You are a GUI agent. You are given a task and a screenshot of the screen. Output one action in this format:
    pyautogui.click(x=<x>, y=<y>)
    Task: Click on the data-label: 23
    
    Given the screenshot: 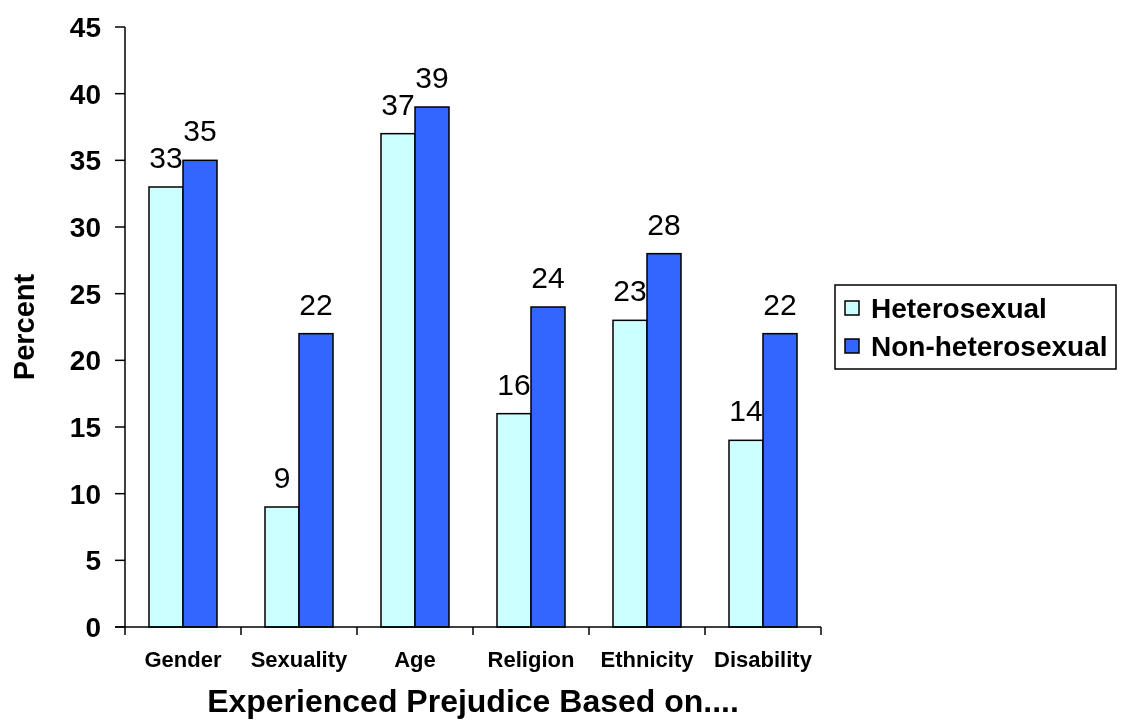 What is the action you would take?
    pyautogui.click(x=630, y=291)
    